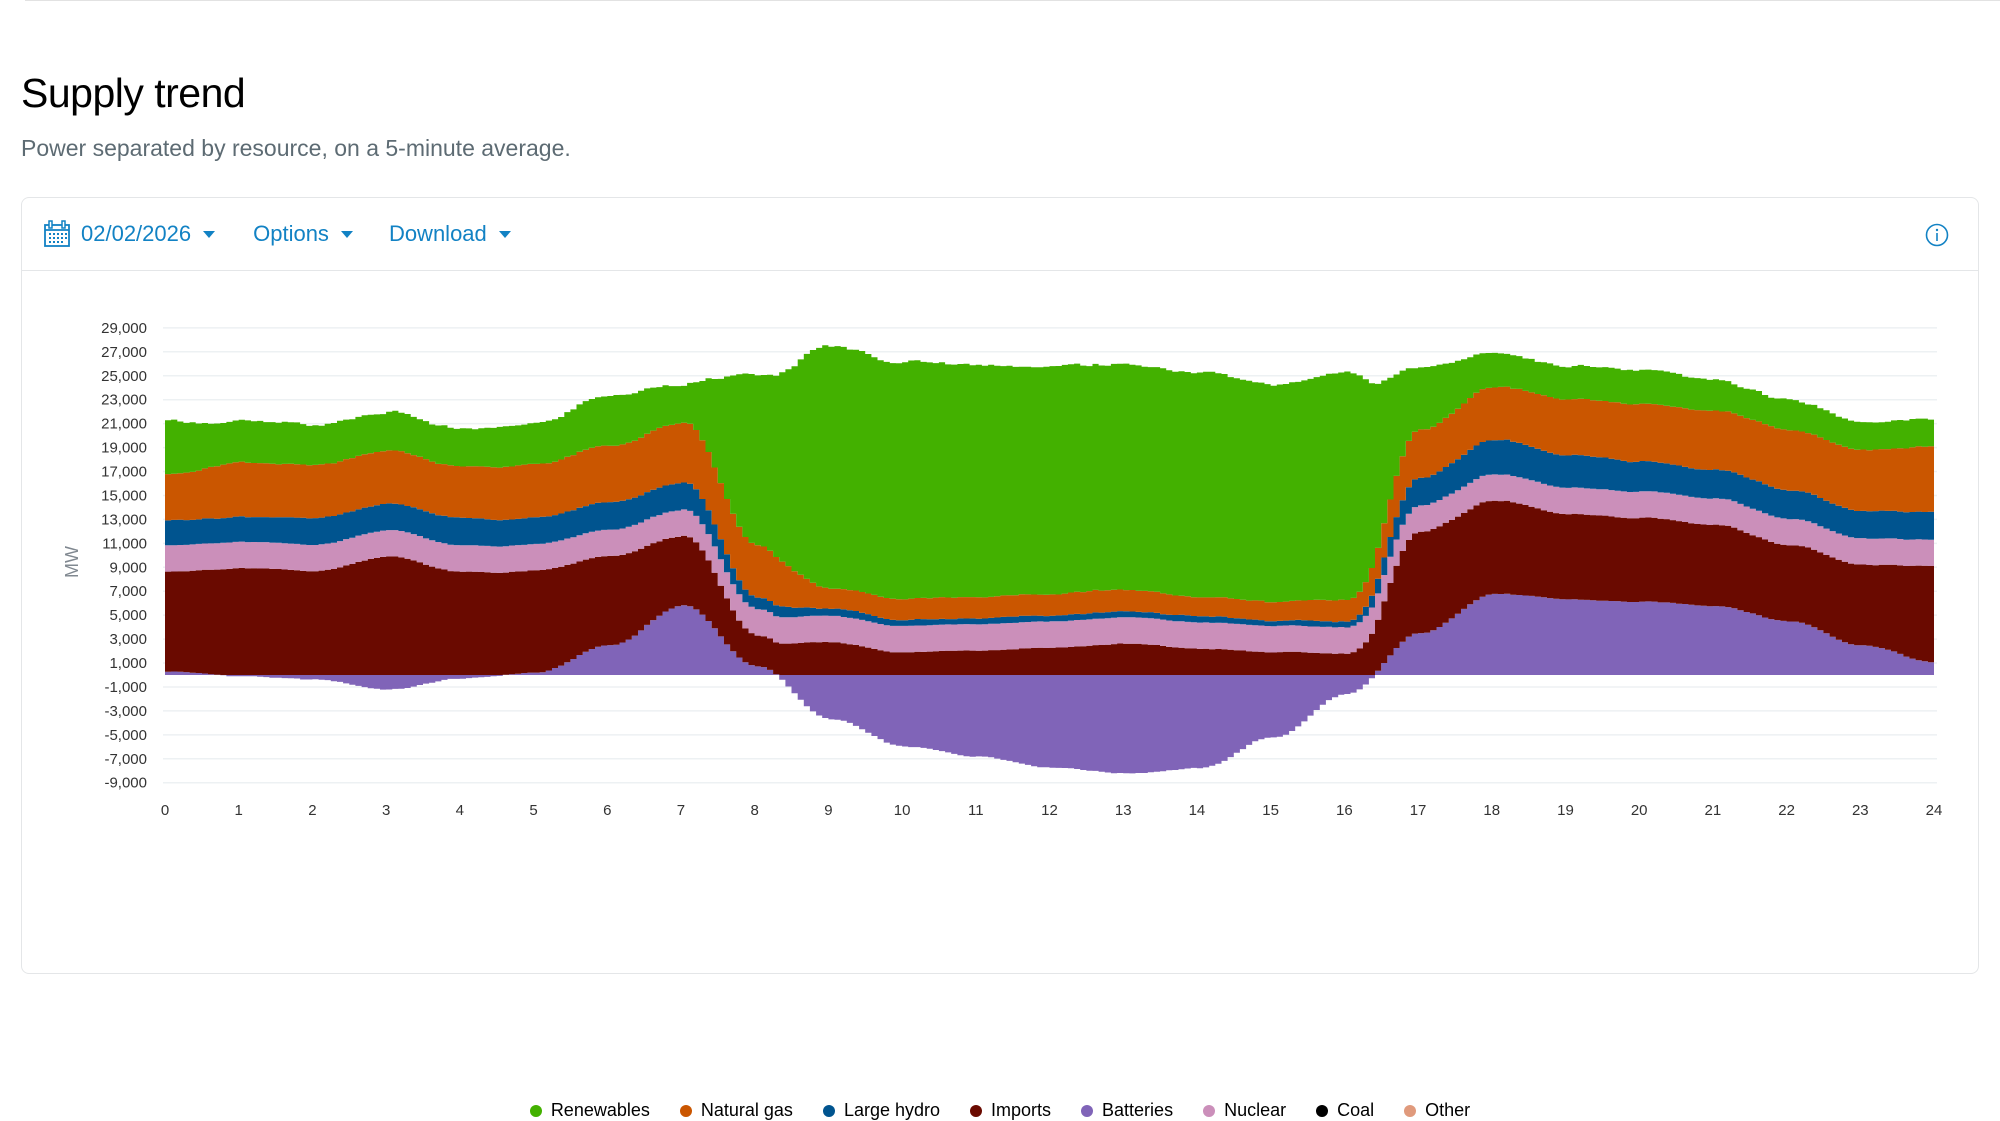 This screenshot has height=1121, width=2000. Describe the element at coordinates (1049, 587) in the screenshot. I see `area-imports` at that location.